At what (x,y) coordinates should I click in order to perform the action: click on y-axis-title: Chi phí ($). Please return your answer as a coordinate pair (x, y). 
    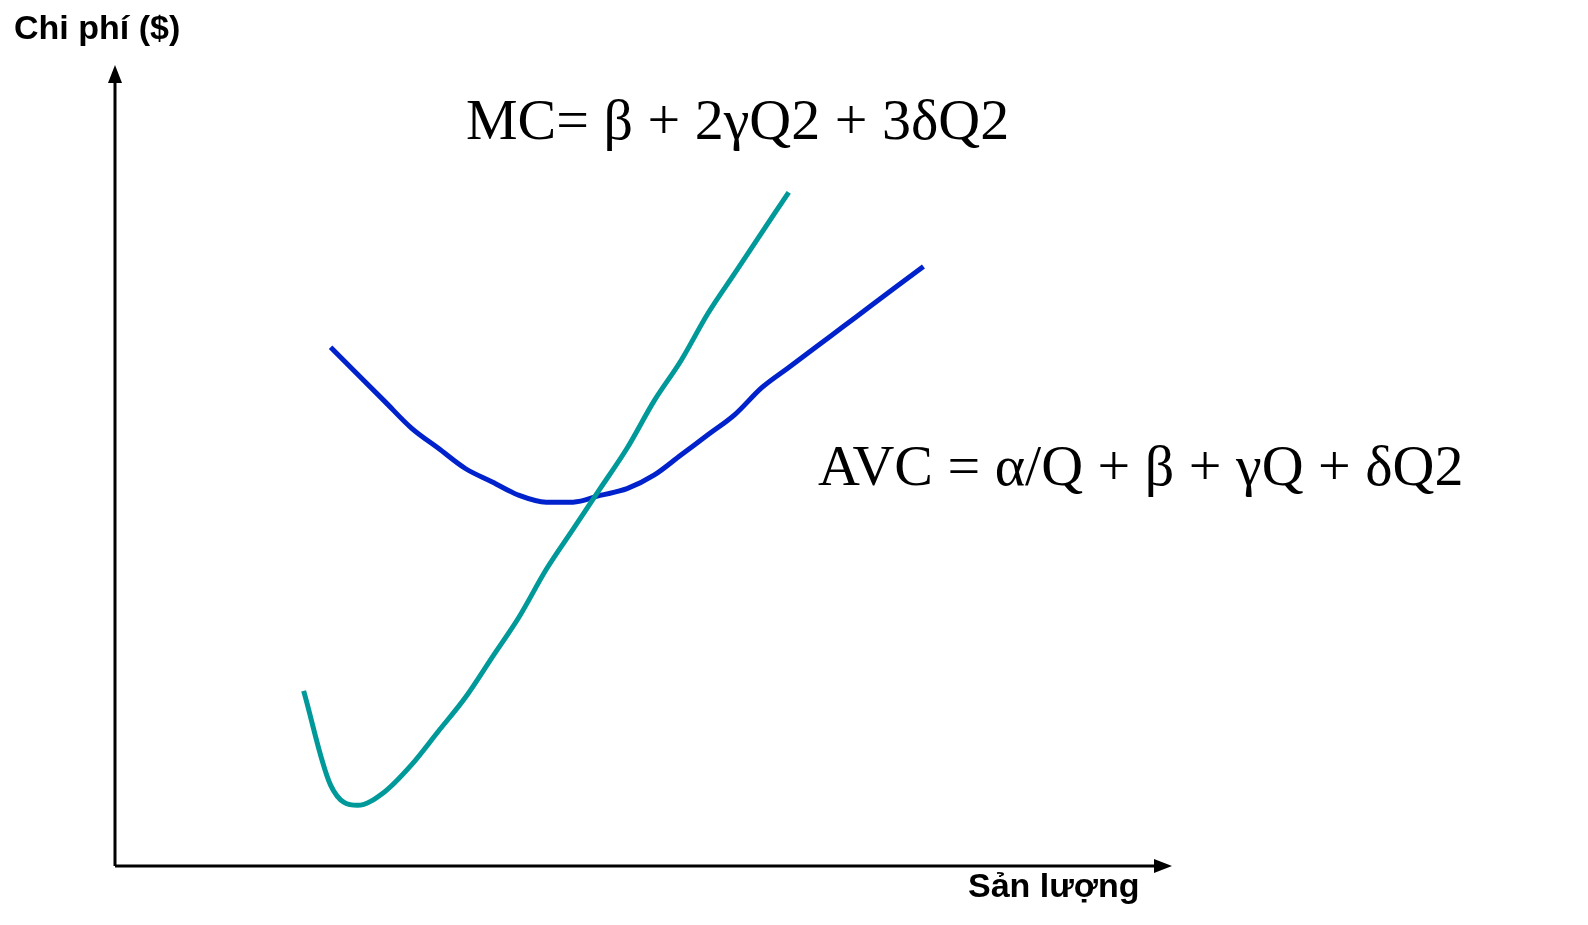
    Looking at the image, I should click on (97, 27).